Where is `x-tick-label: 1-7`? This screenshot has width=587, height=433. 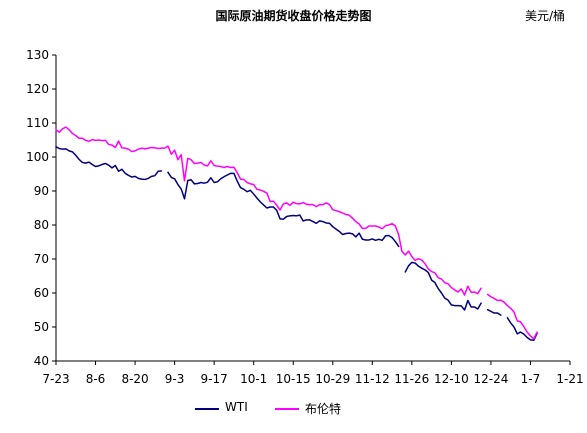
x-tick-label: 1-7 is located at coordinates (531, 379).